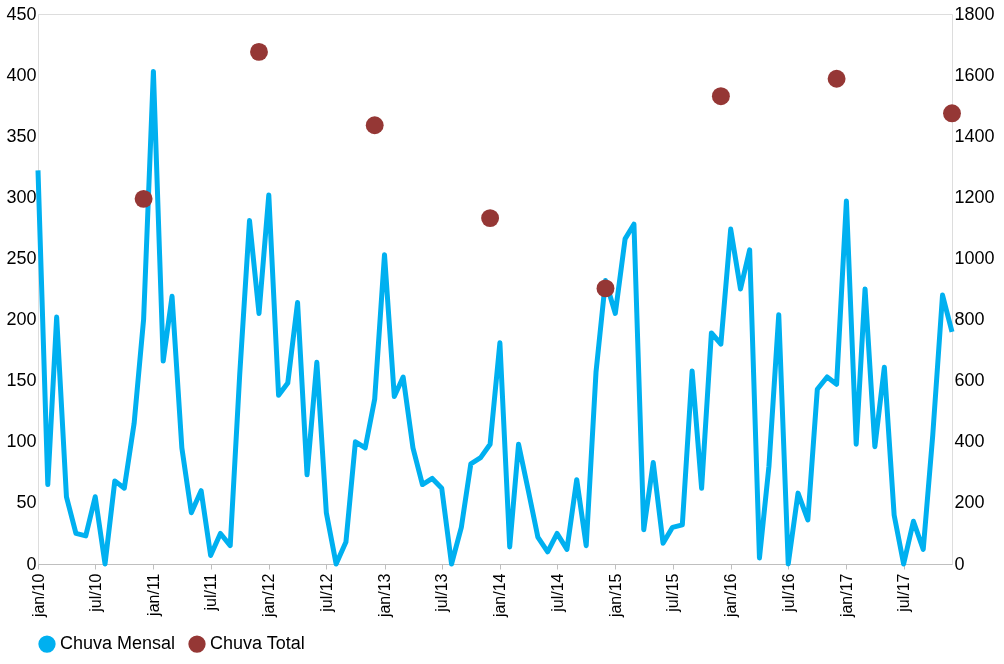 This screenshot has height=664, width=1004. What do you see at coordinates (21, 74) in the screenshot?
I see `y-tick-label: 400` at bounding box center [21, 74].